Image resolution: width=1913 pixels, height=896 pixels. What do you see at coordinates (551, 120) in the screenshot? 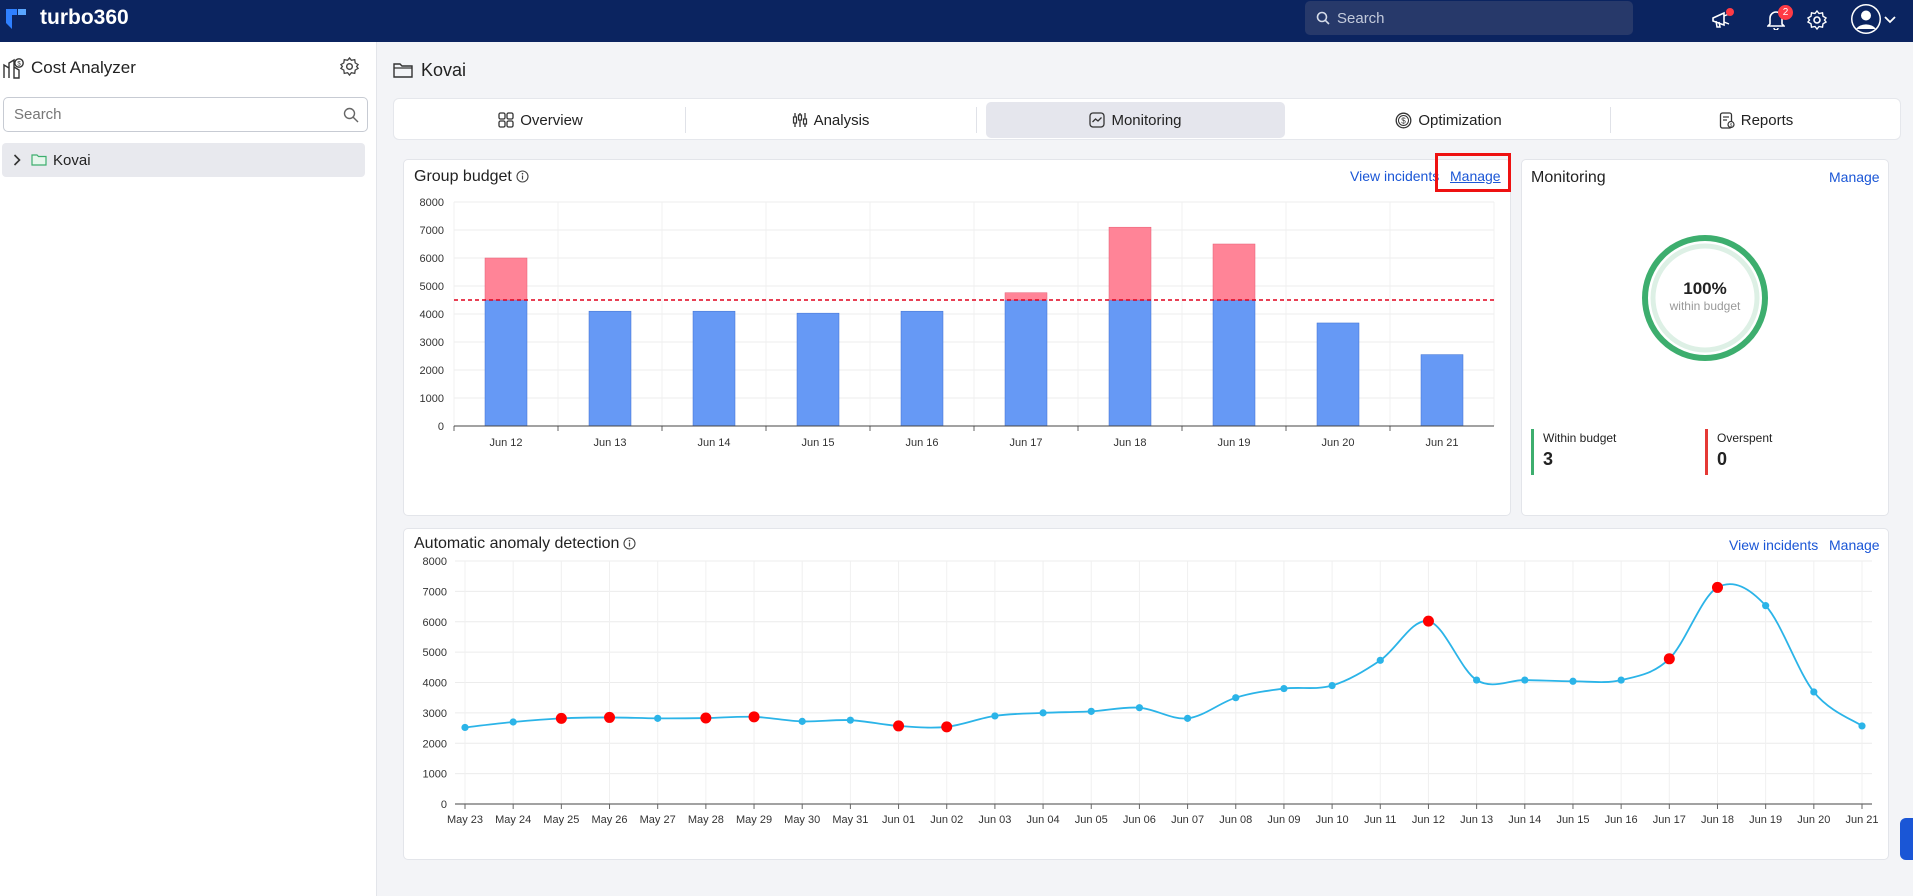
I see `tab-label: Overview` at bounding box center [551, 120].